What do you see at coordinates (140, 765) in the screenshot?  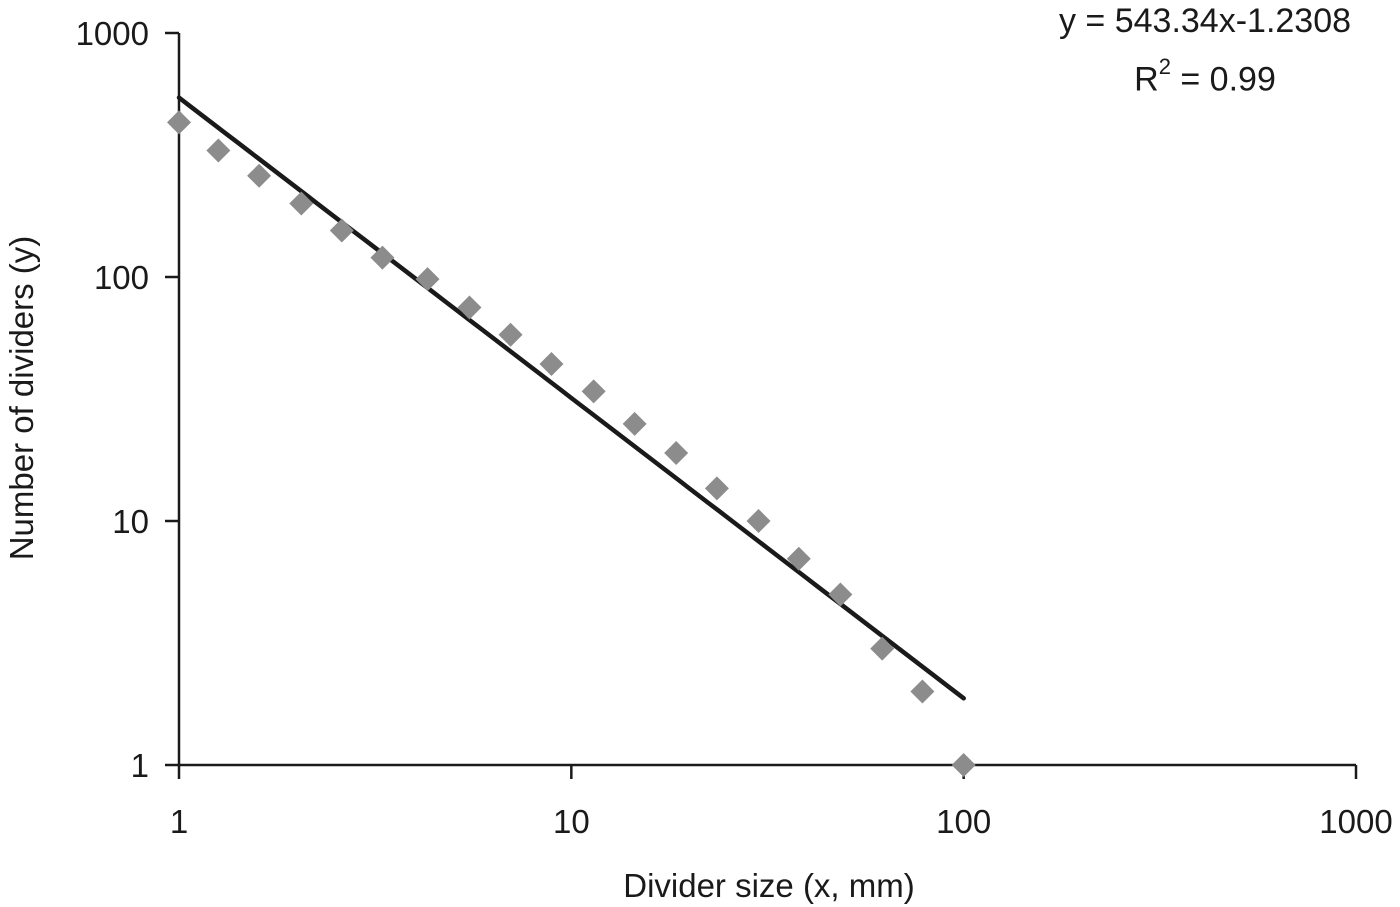 I see `y-tick-label: 1` at bounding box center [140, 765].